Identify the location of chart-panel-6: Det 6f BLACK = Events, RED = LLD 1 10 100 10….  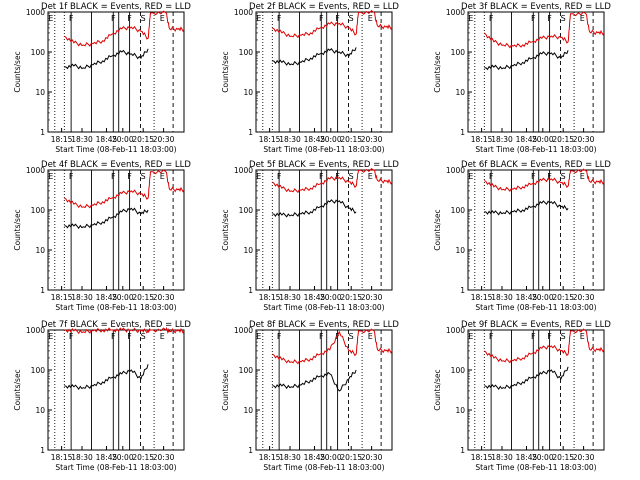
(522, 236).